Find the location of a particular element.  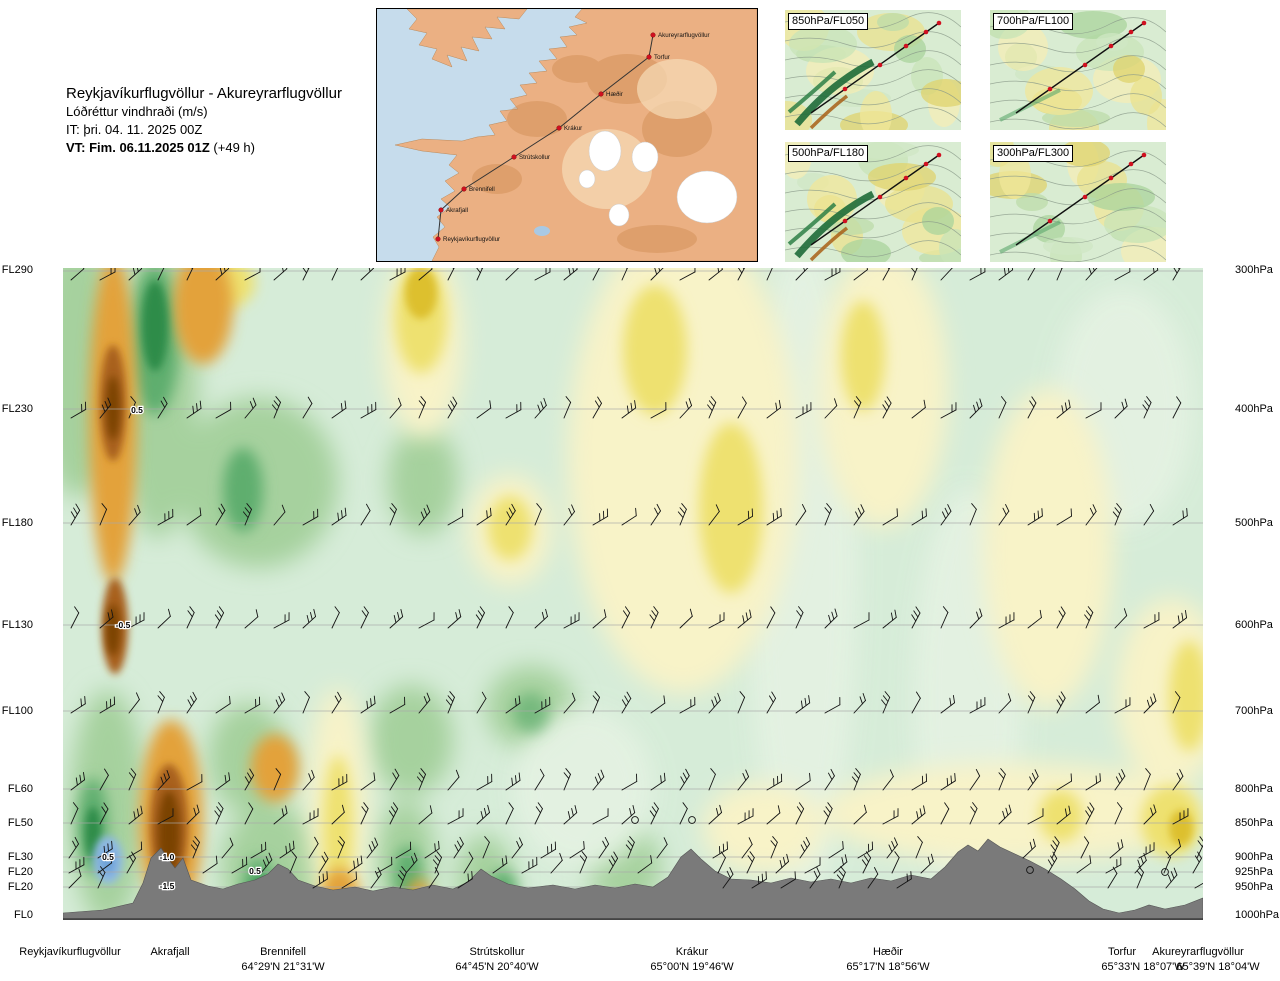

station-coordinates: 65°33'N 18°07'W is located at coordinates (1143, 967).